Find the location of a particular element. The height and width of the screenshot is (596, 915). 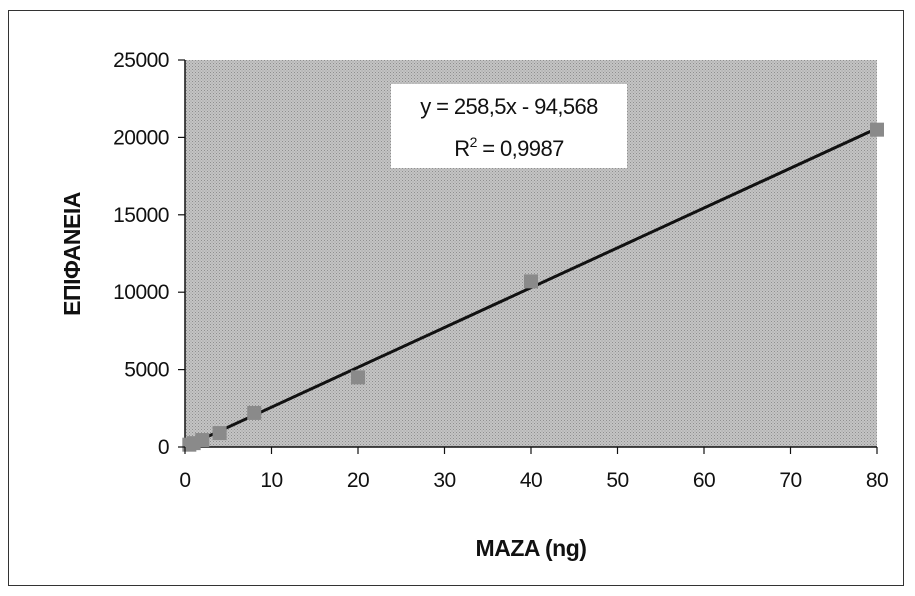

y-tick-label: 25000 is located at coordinates (141, 60).